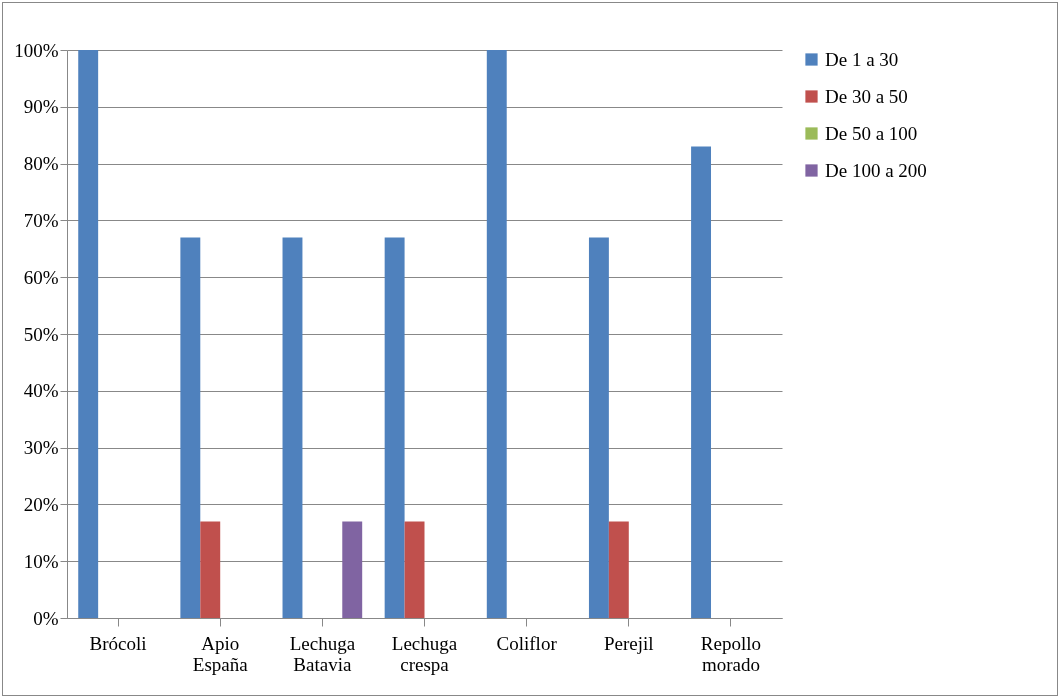 This screenshot has height=700, width=1062. Describe the element at coordinates (424, 653) in the screenshot. I see `x-tick-label: Lechuga crespa` at that location.